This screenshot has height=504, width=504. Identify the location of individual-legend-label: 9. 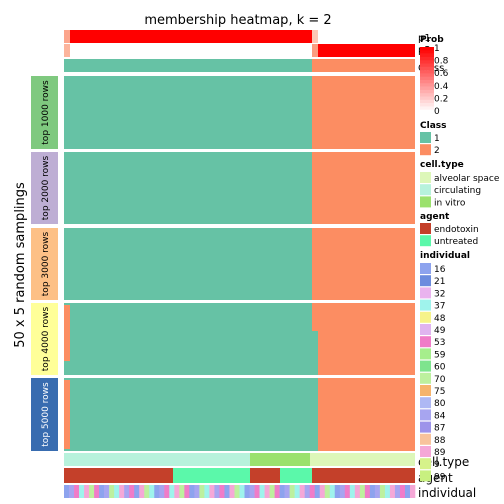
(437, 465).